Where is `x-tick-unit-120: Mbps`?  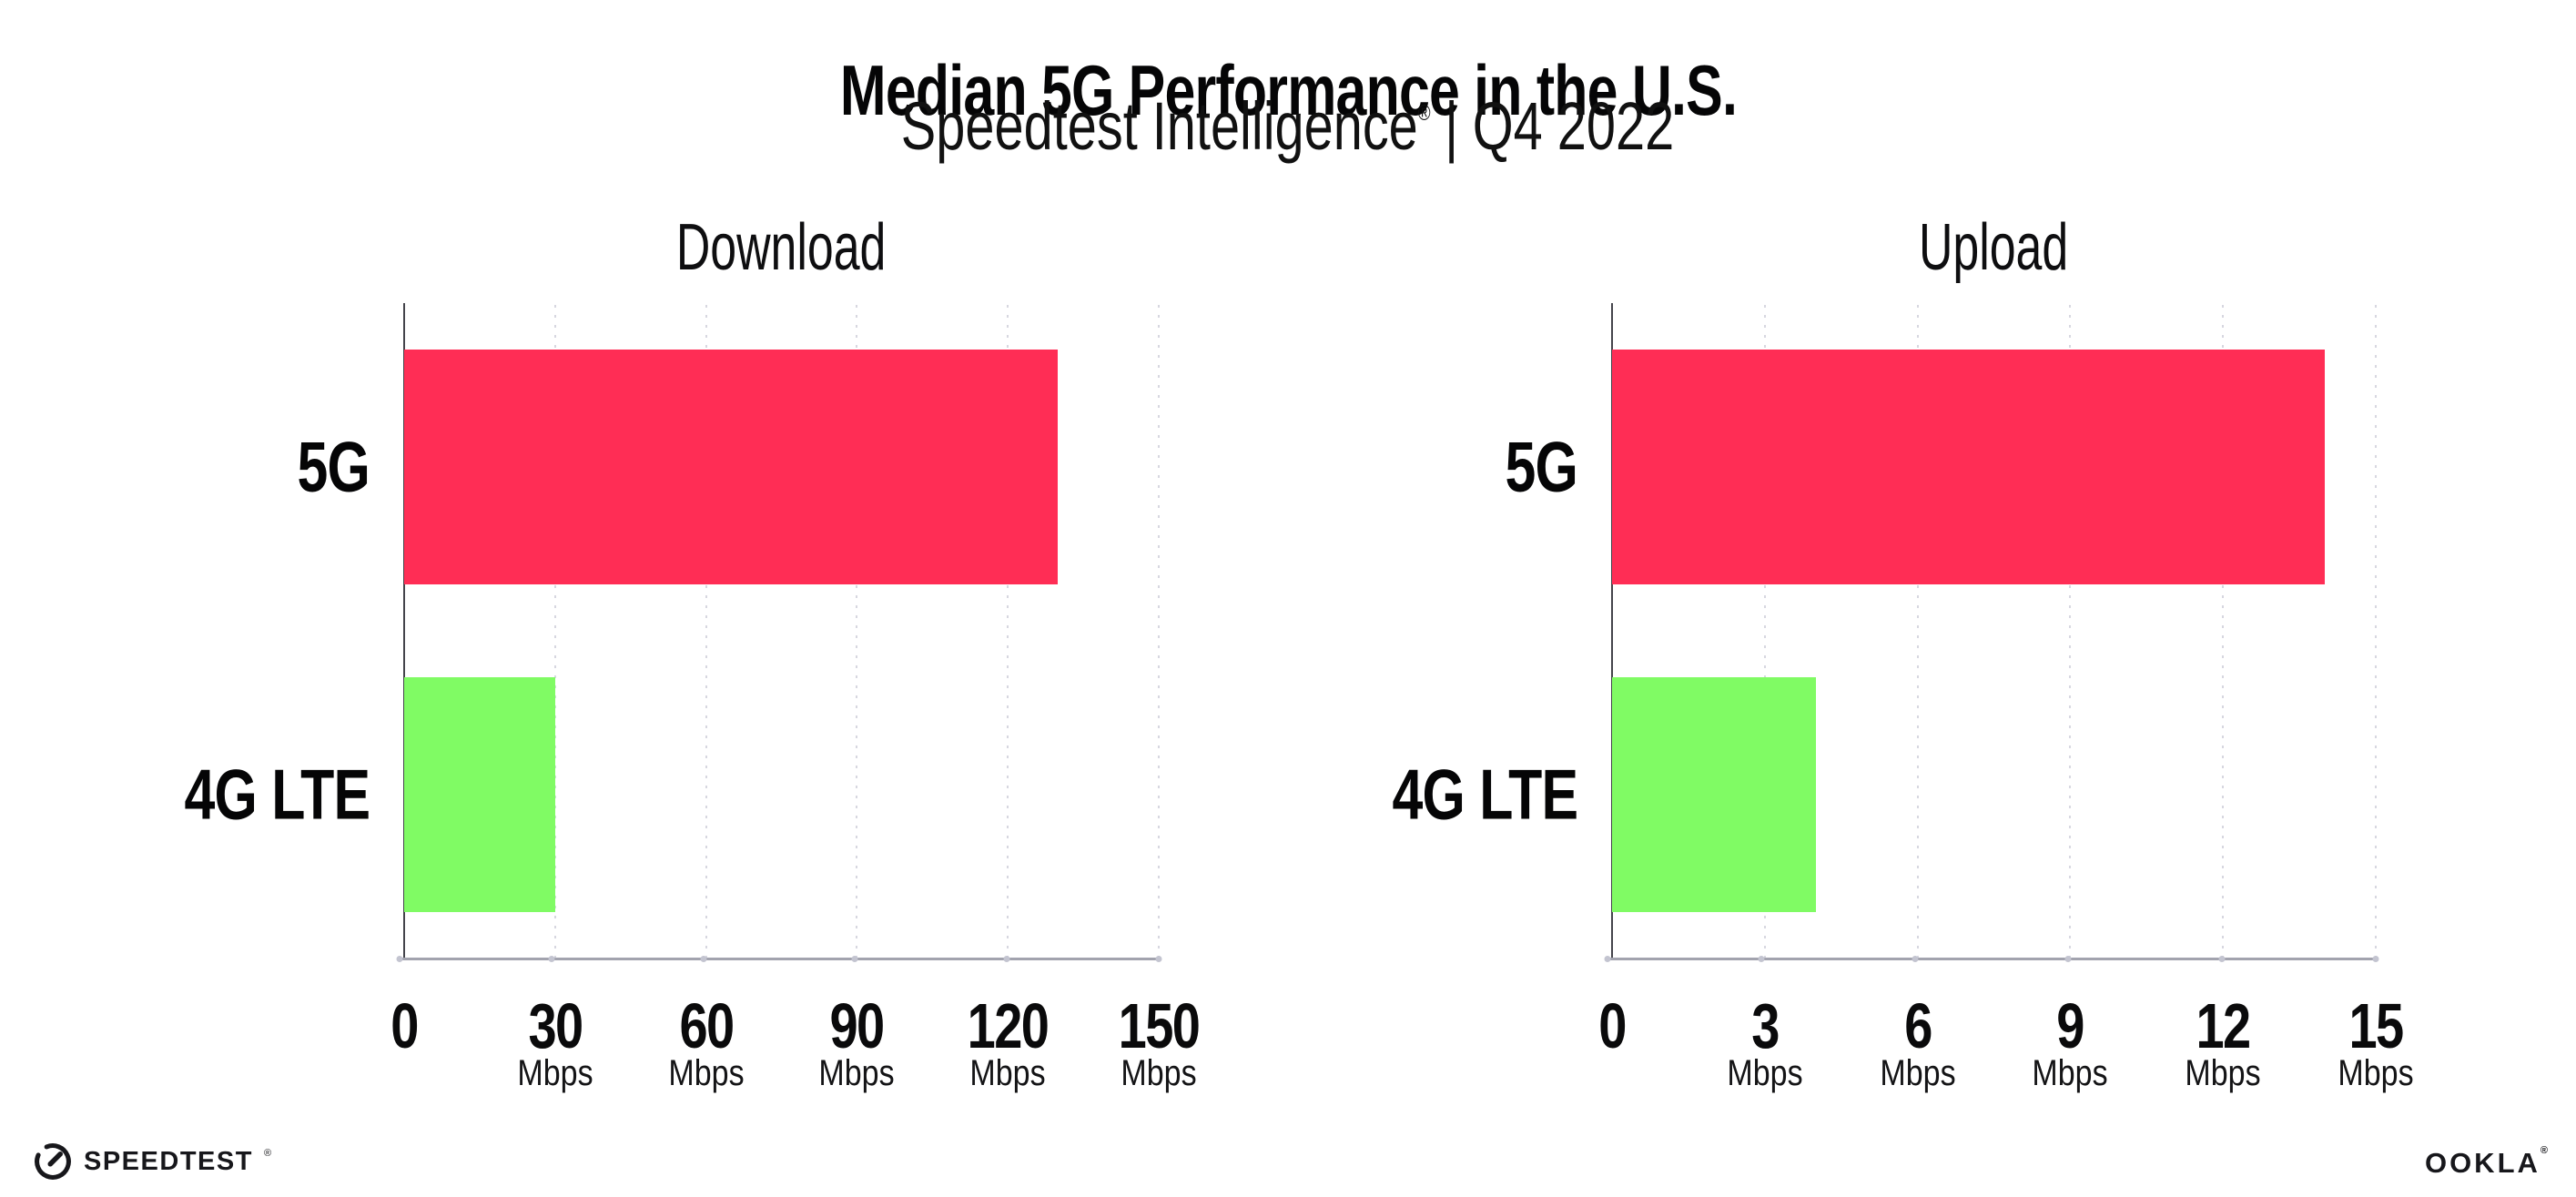
x-tick-unit-120: Mbps is located at coordinates (1007, 1073).